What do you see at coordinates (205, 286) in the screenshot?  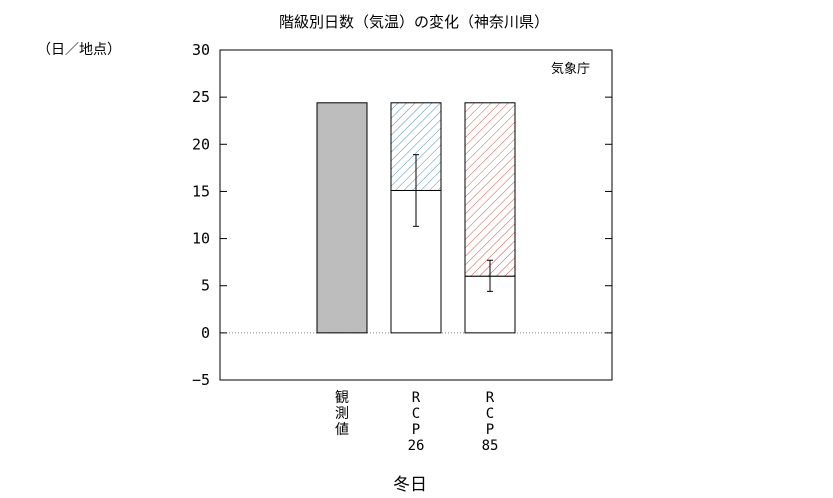 I see `y-tick-label: 5` at bounding box center [205, 286].